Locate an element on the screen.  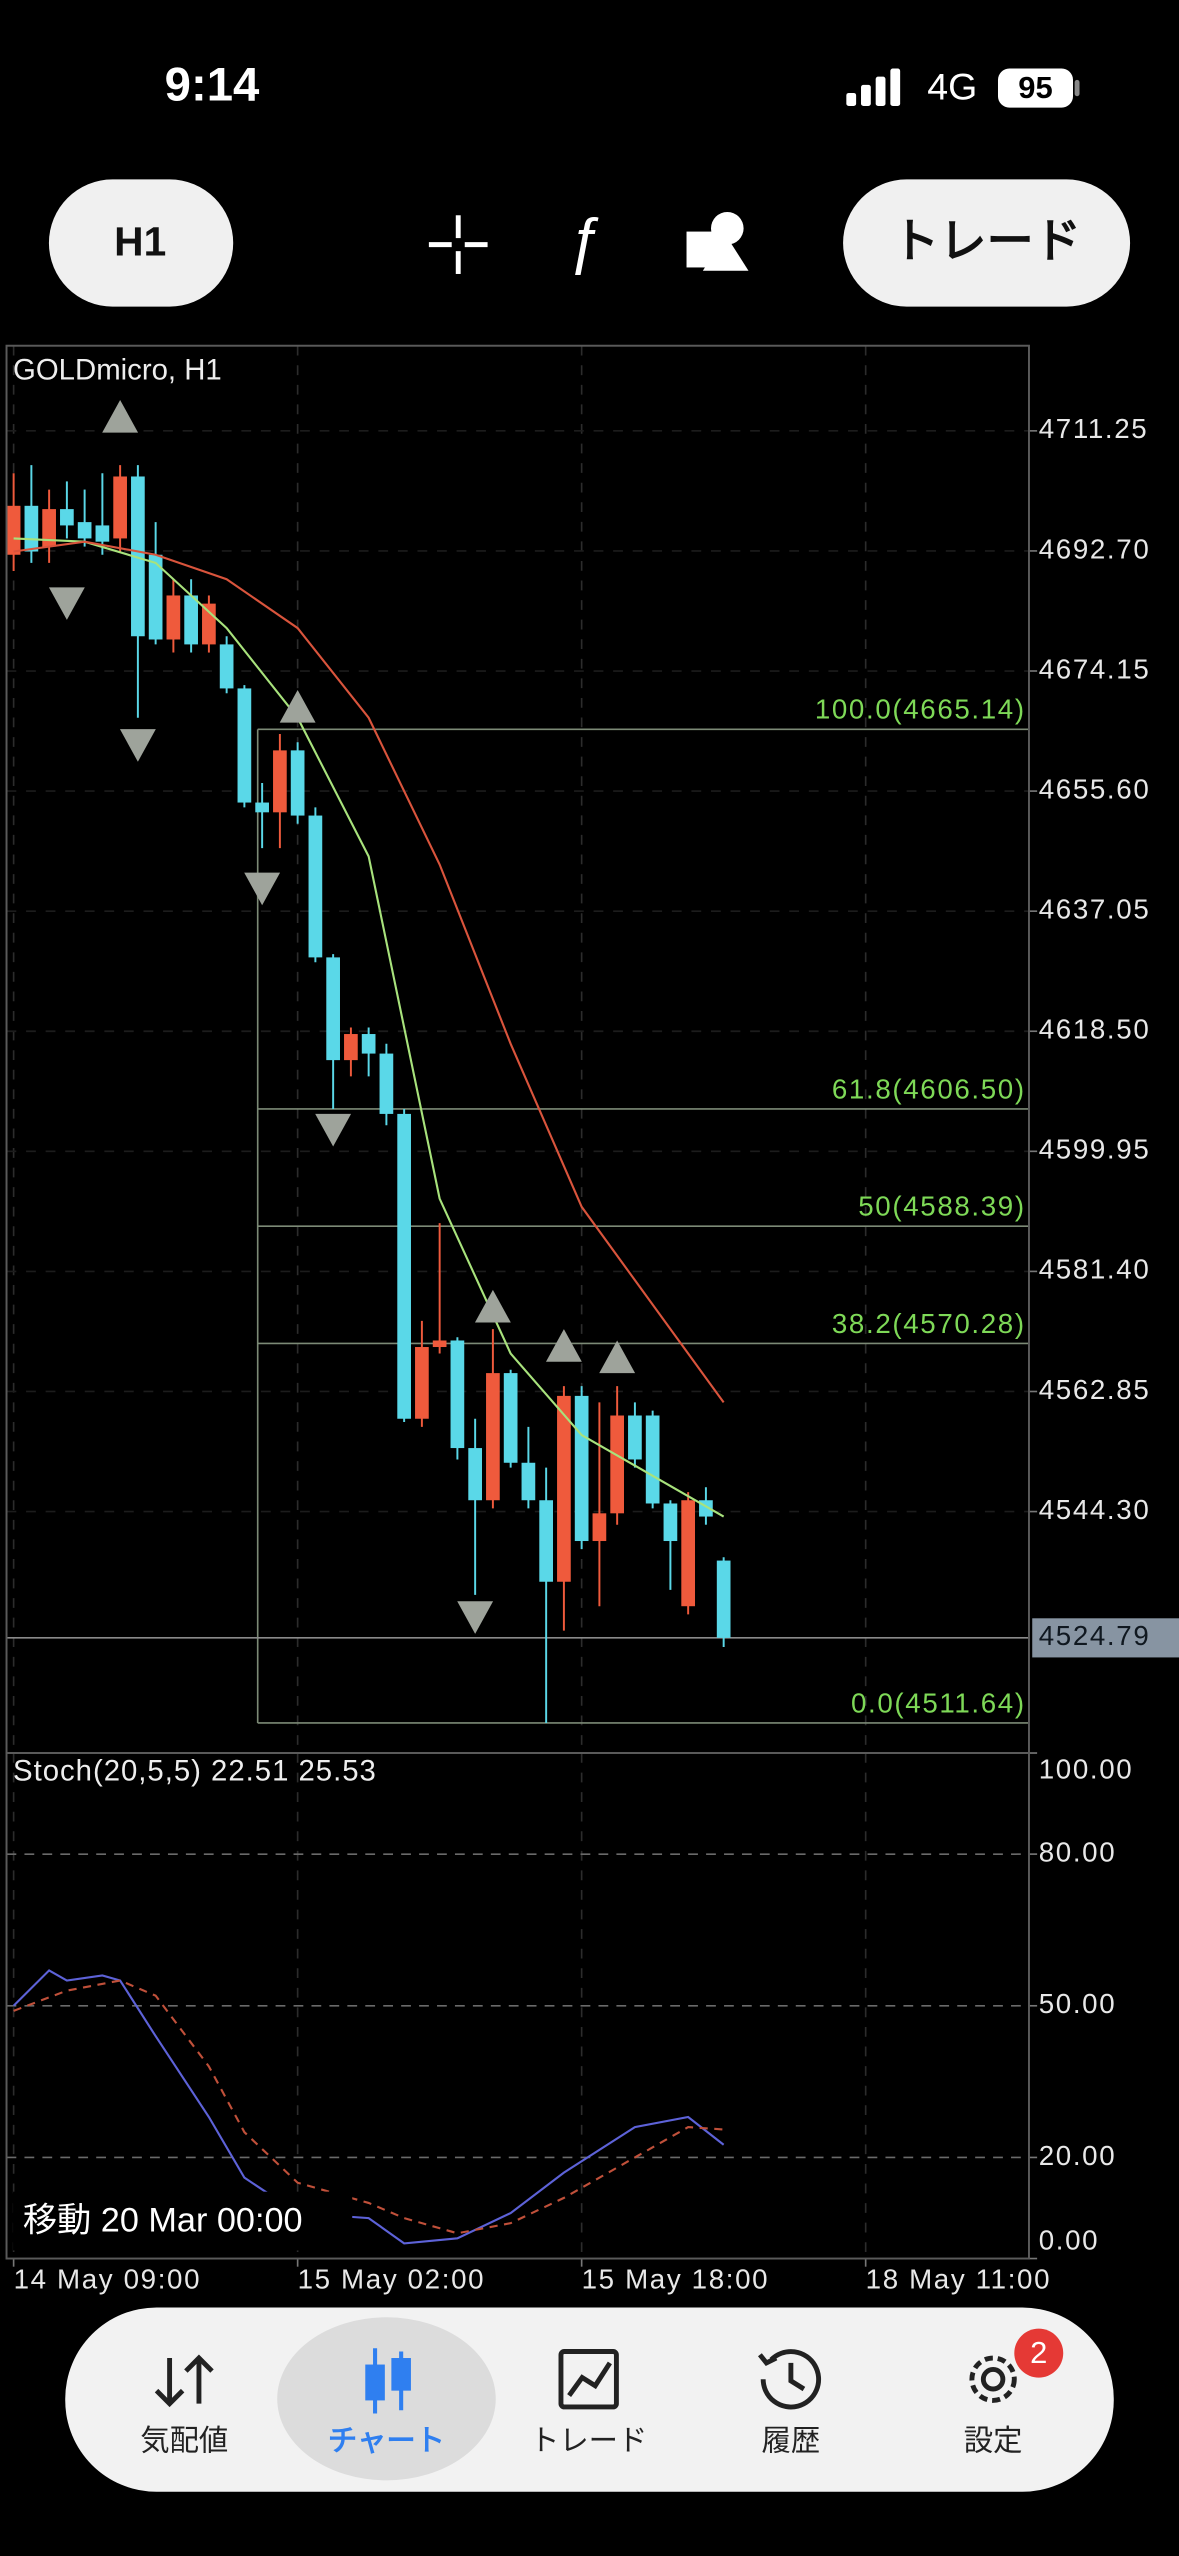
y-tick-label: 4637.05 is located at coordinates (1095, 908).